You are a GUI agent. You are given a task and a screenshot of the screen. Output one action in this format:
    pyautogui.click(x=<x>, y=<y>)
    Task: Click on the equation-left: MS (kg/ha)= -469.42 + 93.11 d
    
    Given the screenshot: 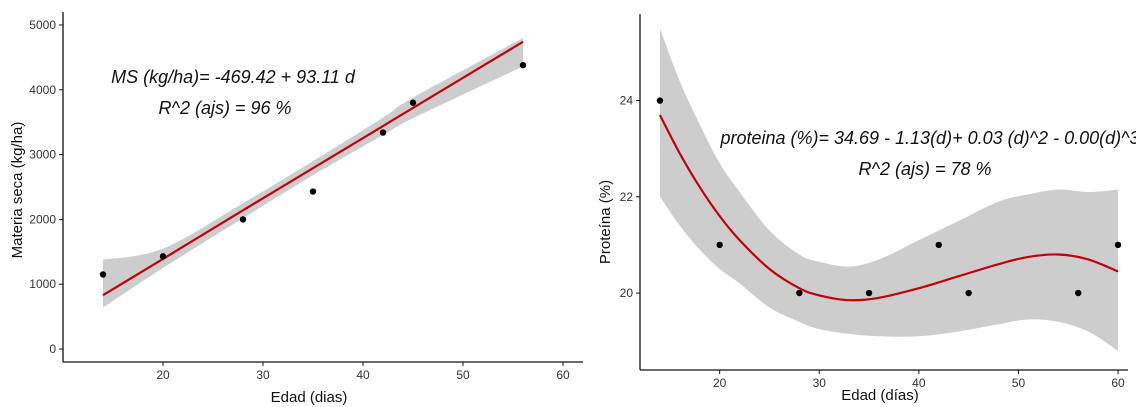 What is the action you would take?
    pyautogui.click(x=233, y=77)
    